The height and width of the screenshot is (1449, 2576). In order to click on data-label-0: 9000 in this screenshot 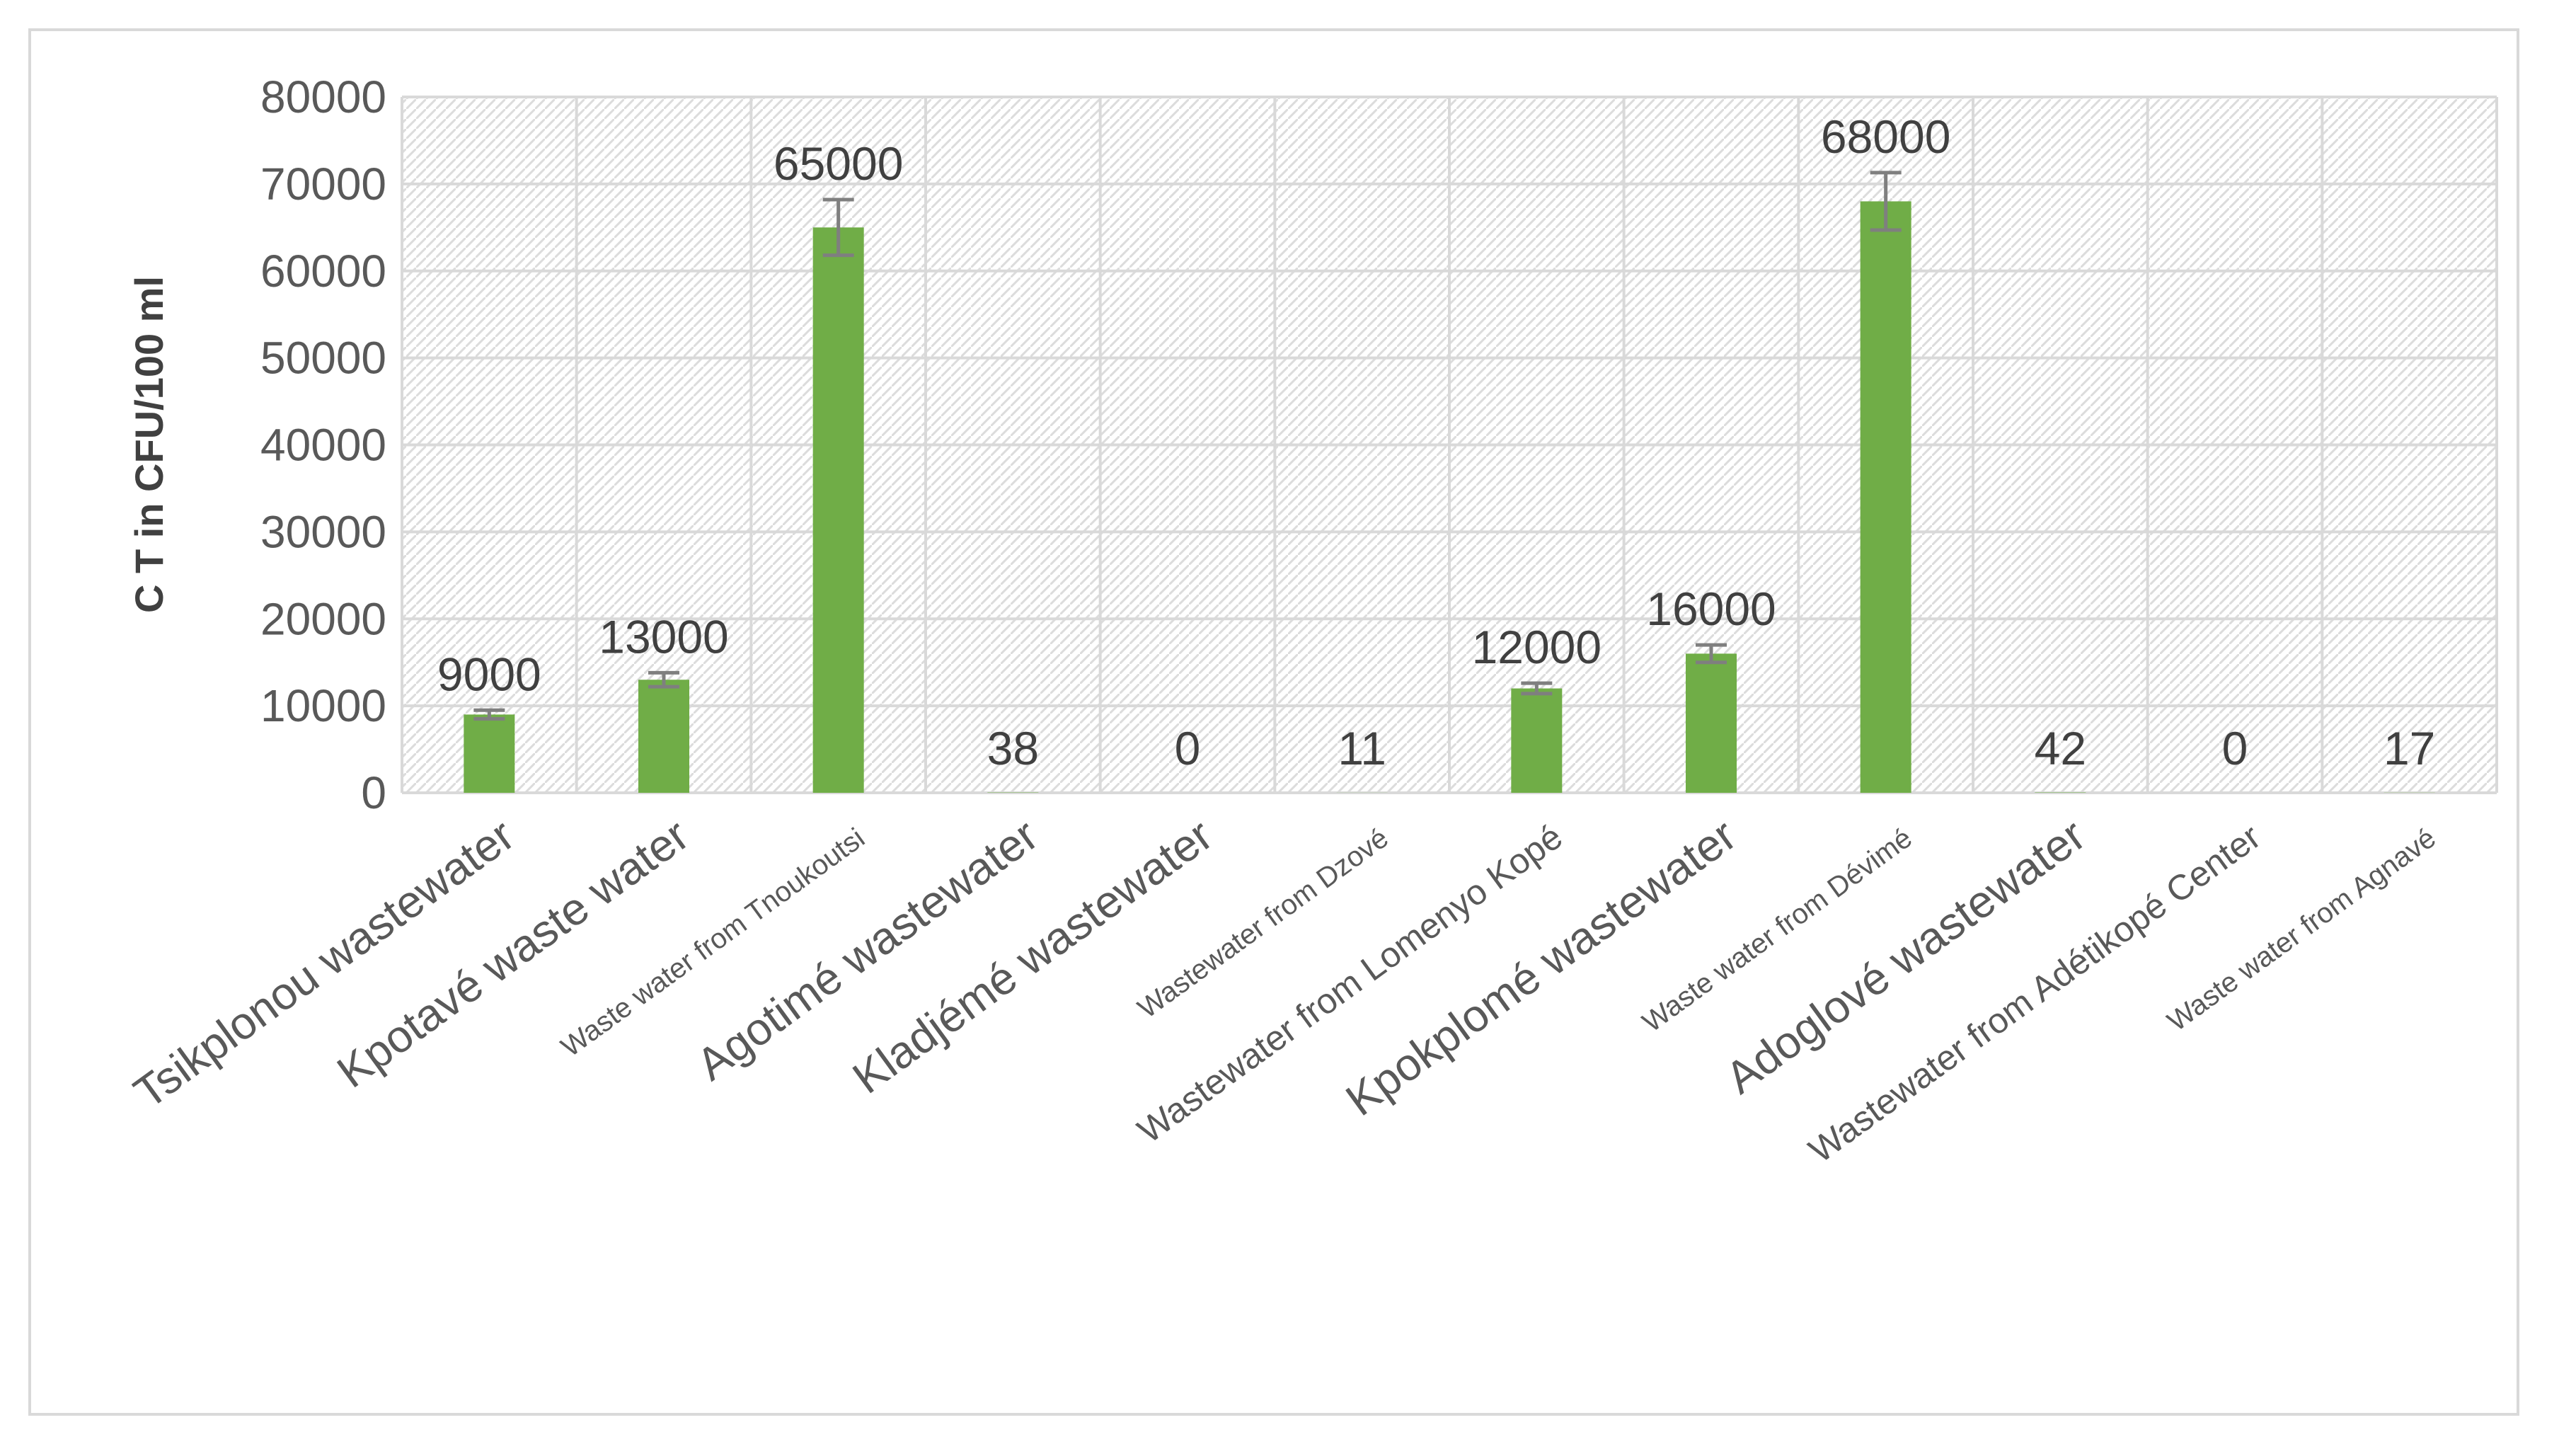, I will do `click(489, 674)`.